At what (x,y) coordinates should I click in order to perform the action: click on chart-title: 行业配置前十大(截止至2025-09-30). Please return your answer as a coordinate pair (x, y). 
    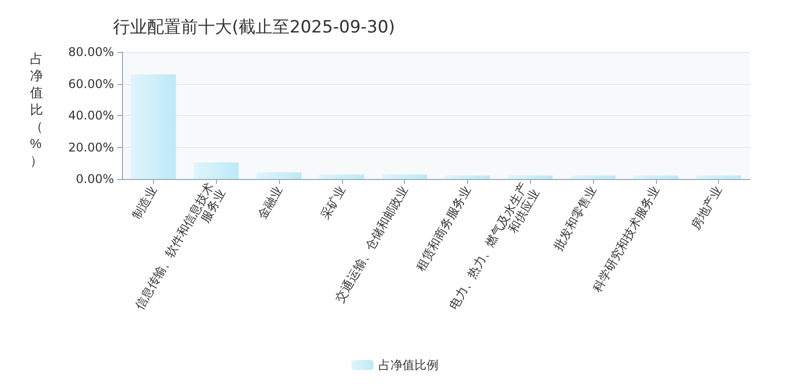
    Looking at the image, I should click on (254, 28).